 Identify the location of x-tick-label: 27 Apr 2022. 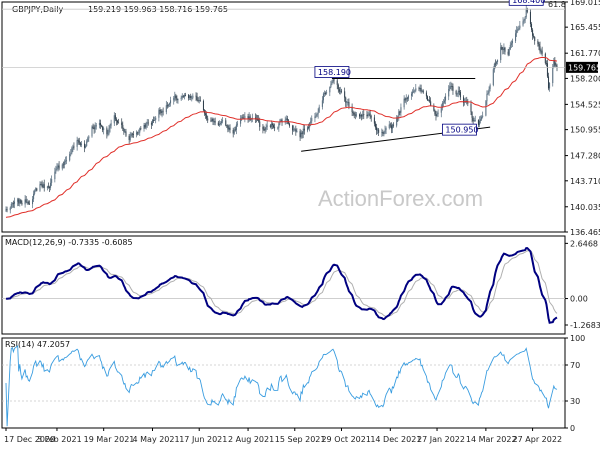
(537, 439).